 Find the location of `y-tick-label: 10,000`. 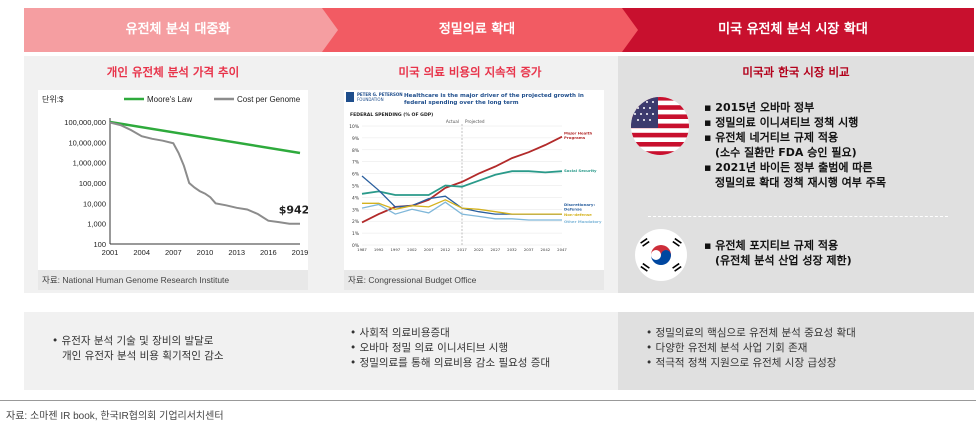

y-tick-label: 10,000 is located at coordinates (94, 203).